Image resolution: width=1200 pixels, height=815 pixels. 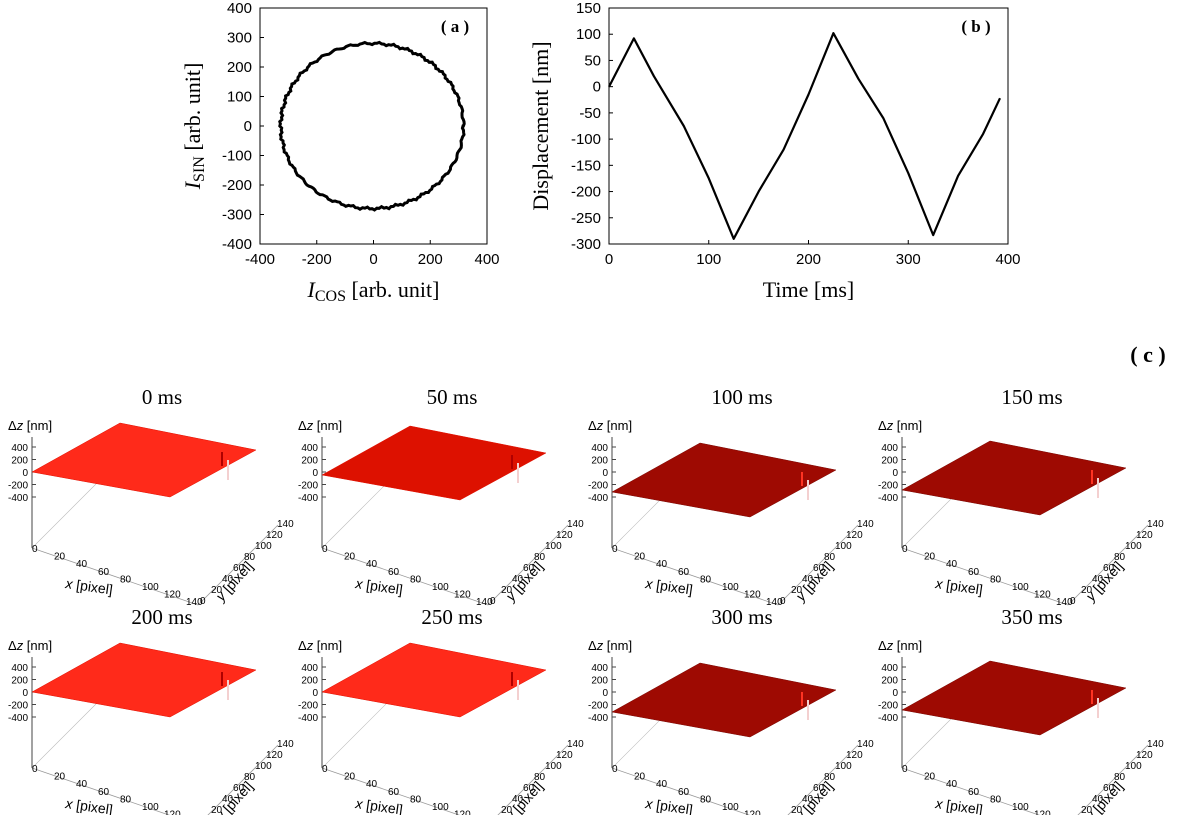 I want to click on panel-b-label: ( b ), so click(x=975, y=26).